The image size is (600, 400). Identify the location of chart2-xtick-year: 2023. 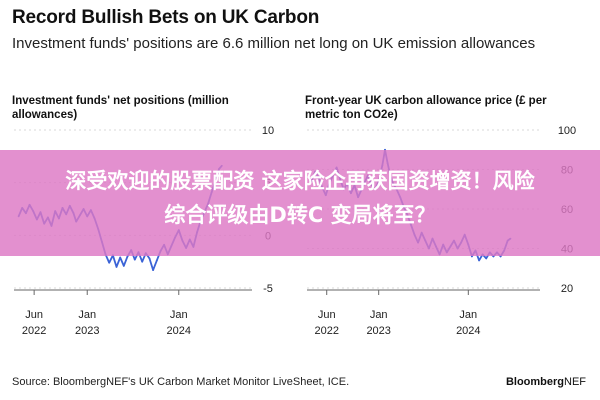
(378, 331).